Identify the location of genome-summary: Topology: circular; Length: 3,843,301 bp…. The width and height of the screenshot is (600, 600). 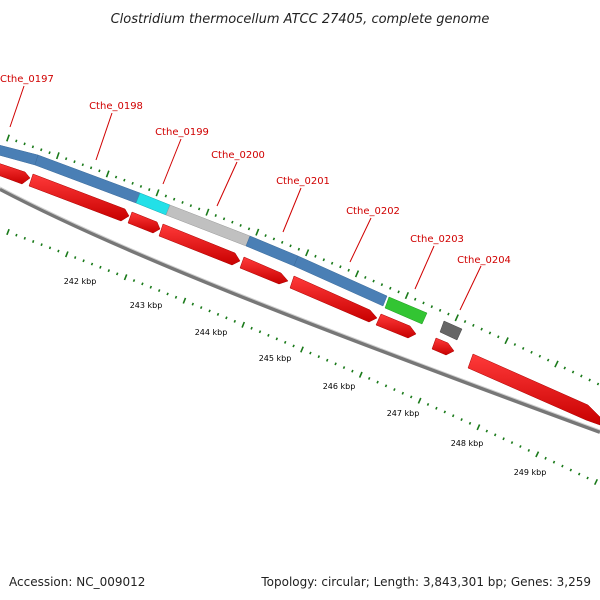
(425, 582).